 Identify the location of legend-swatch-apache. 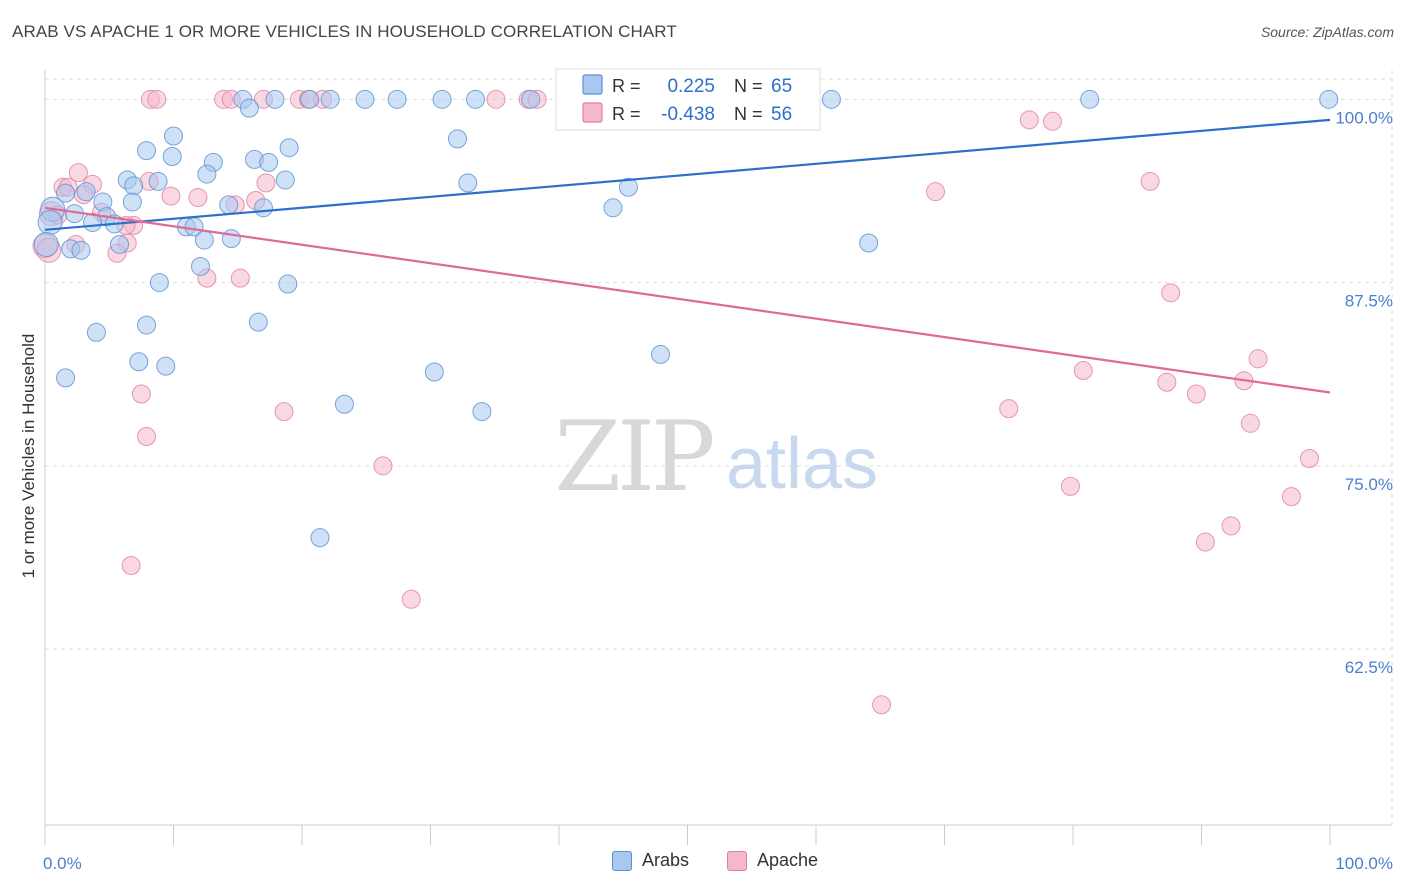
(592, 112).